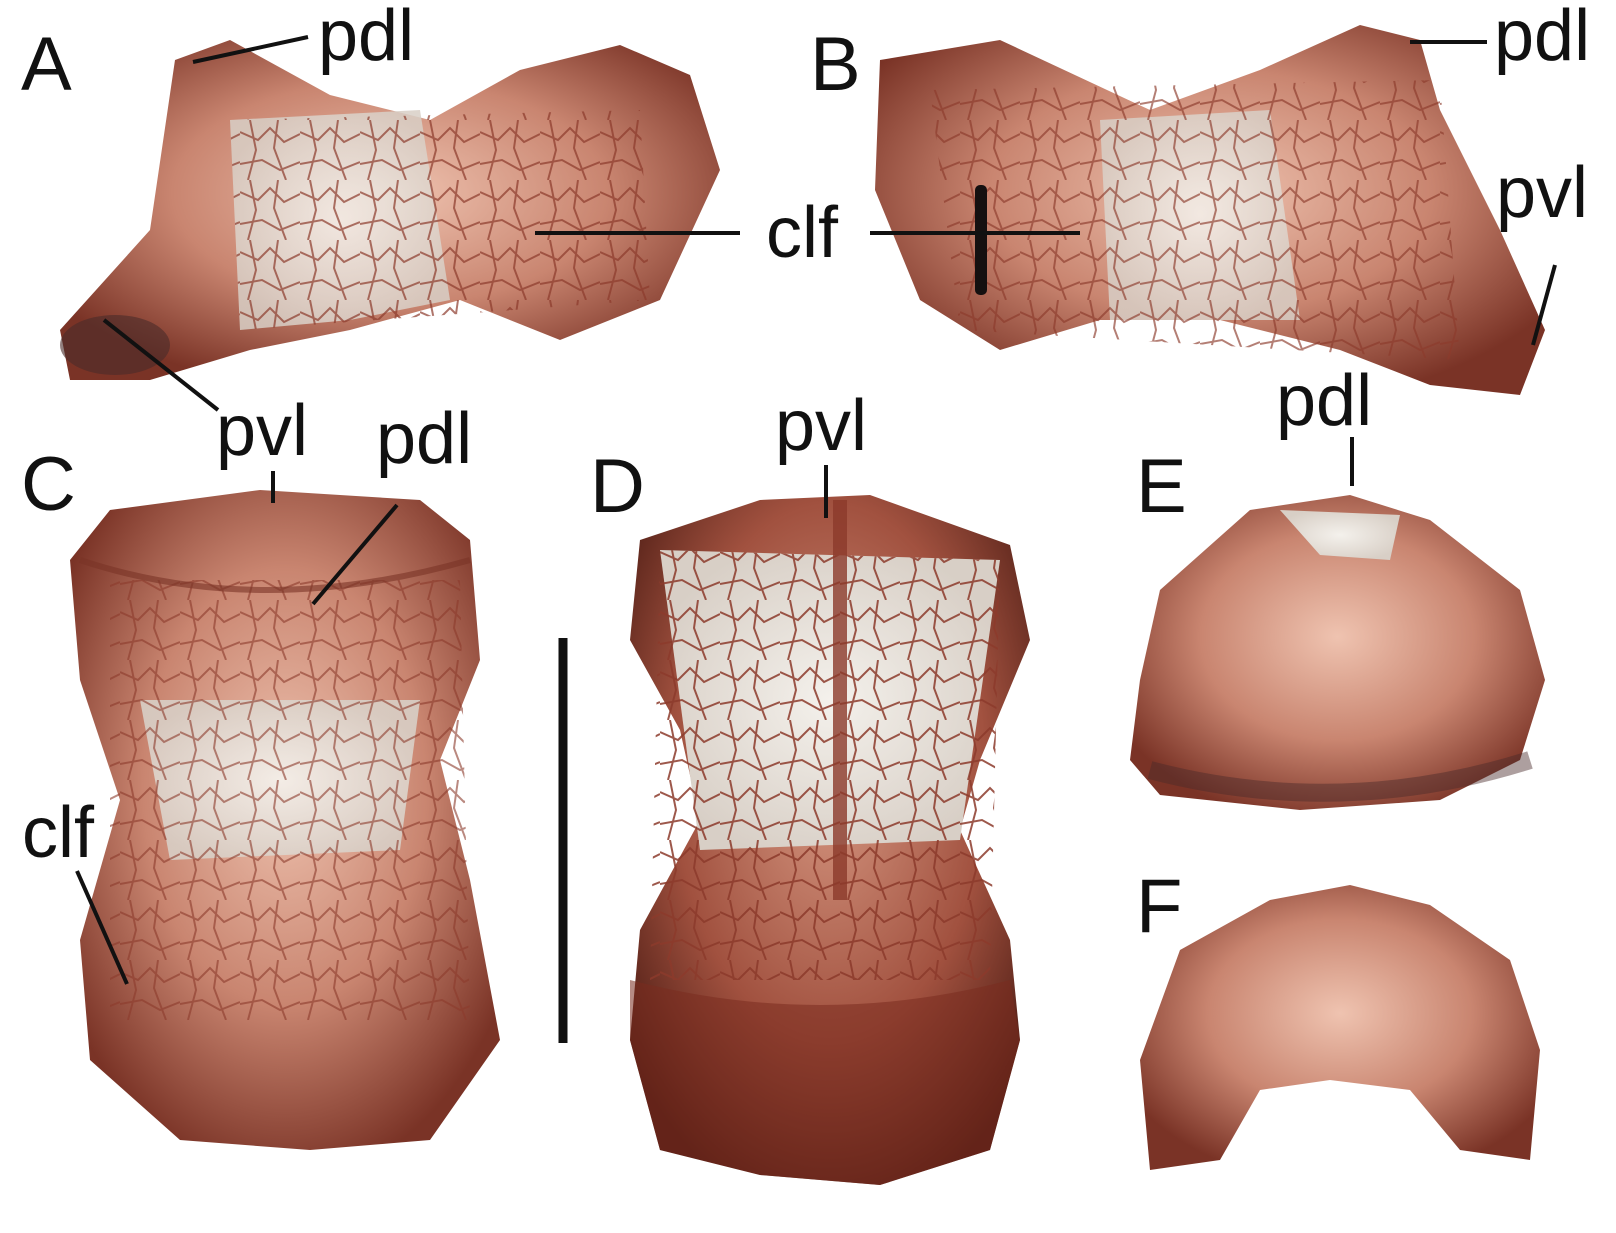 This screenshot has width=1616, height=1233. What do you see at coordinates (835, 64) in the screenshot?
I see `panel-letter-b: B` at bounding box center [835, 64].